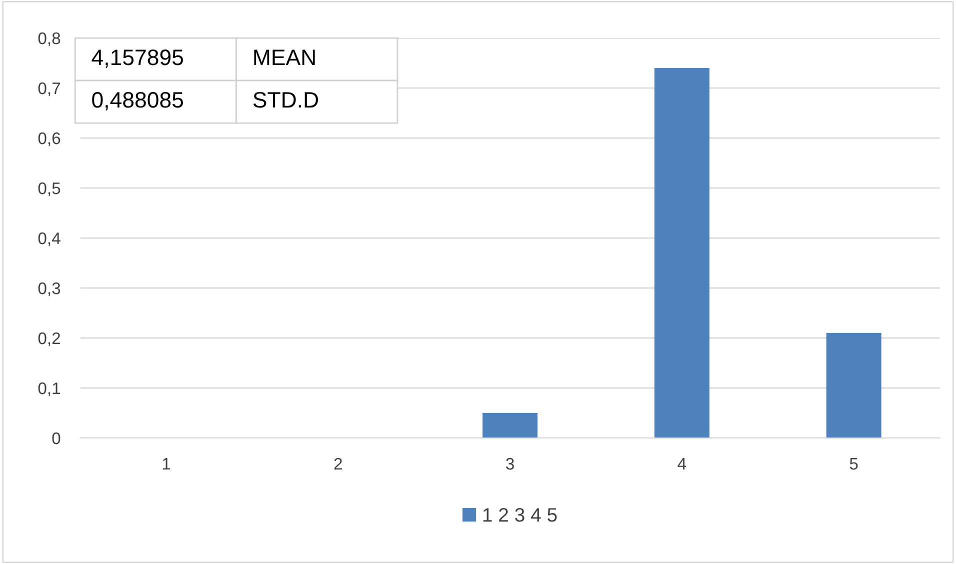 This screenshot has width=956, height=564. Describe the element at coordinates (138, 58) in the screenshot. I see `annotation: 4,157895` at that location.